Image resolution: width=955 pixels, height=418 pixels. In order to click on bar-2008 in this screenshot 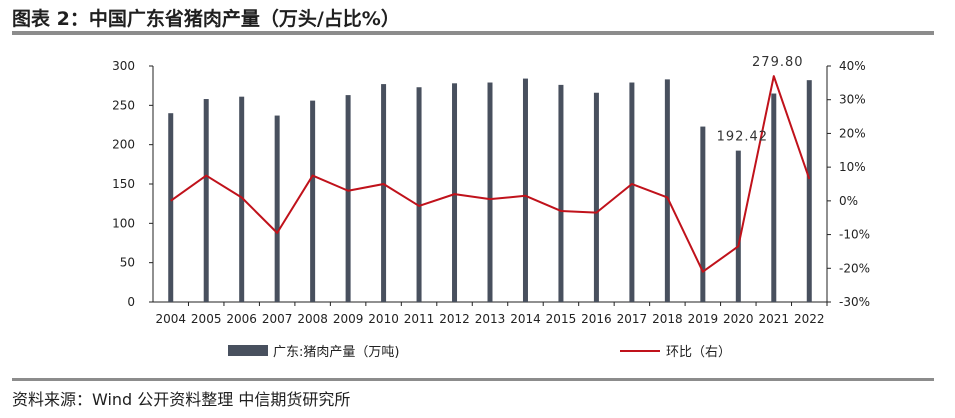, I will do `click(313, 201)`.